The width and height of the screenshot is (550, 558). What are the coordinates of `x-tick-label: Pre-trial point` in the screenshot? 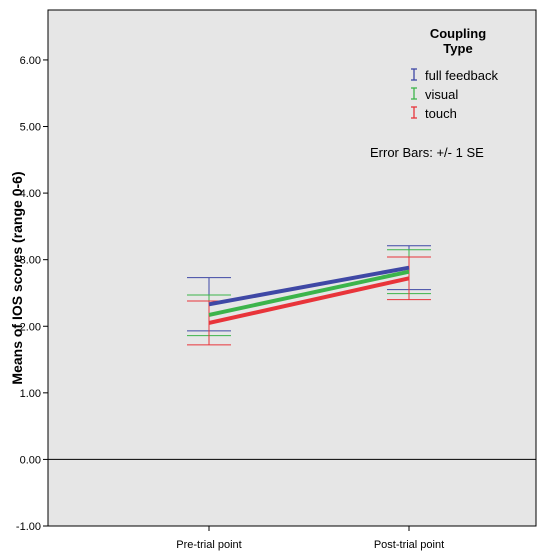 It's located at (208, 545).